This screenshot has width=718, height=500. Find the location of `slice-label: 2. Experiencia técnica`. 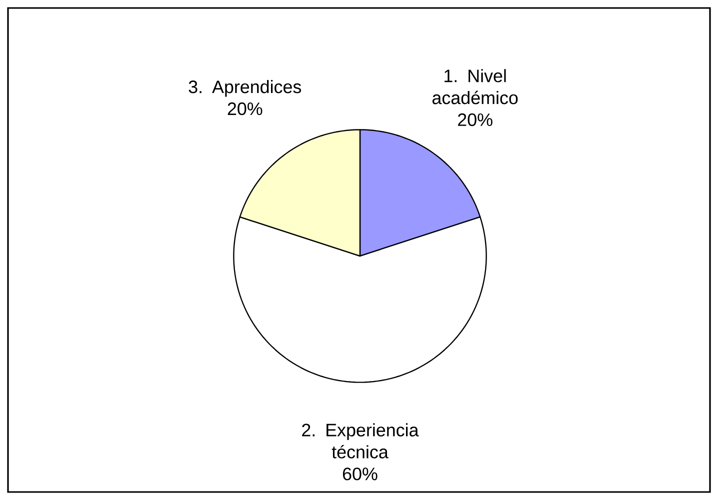

slice-label: 2. Experiencia técnica is located at coordinates (360, 440).